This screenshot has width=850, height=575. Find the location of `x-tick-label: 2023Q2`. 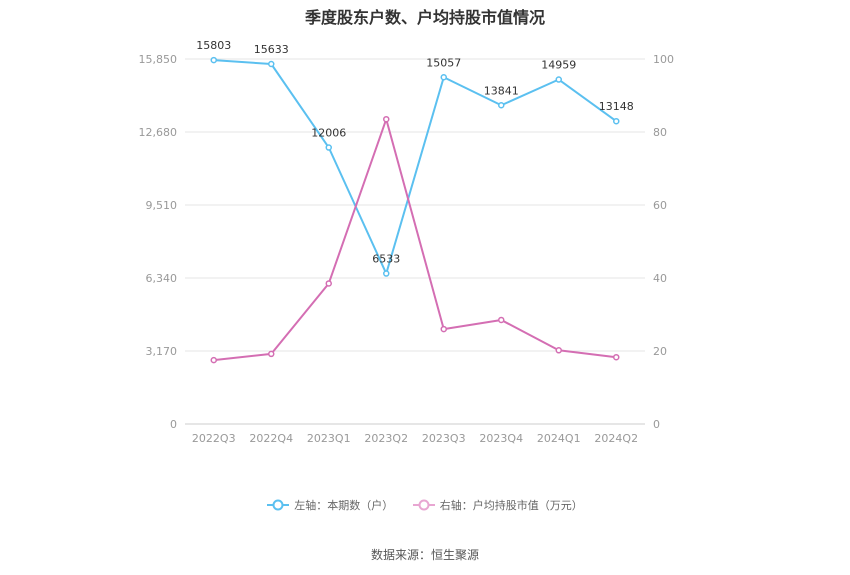

x-tick-label: 2023Q2 is located at coordinates (386, 438).